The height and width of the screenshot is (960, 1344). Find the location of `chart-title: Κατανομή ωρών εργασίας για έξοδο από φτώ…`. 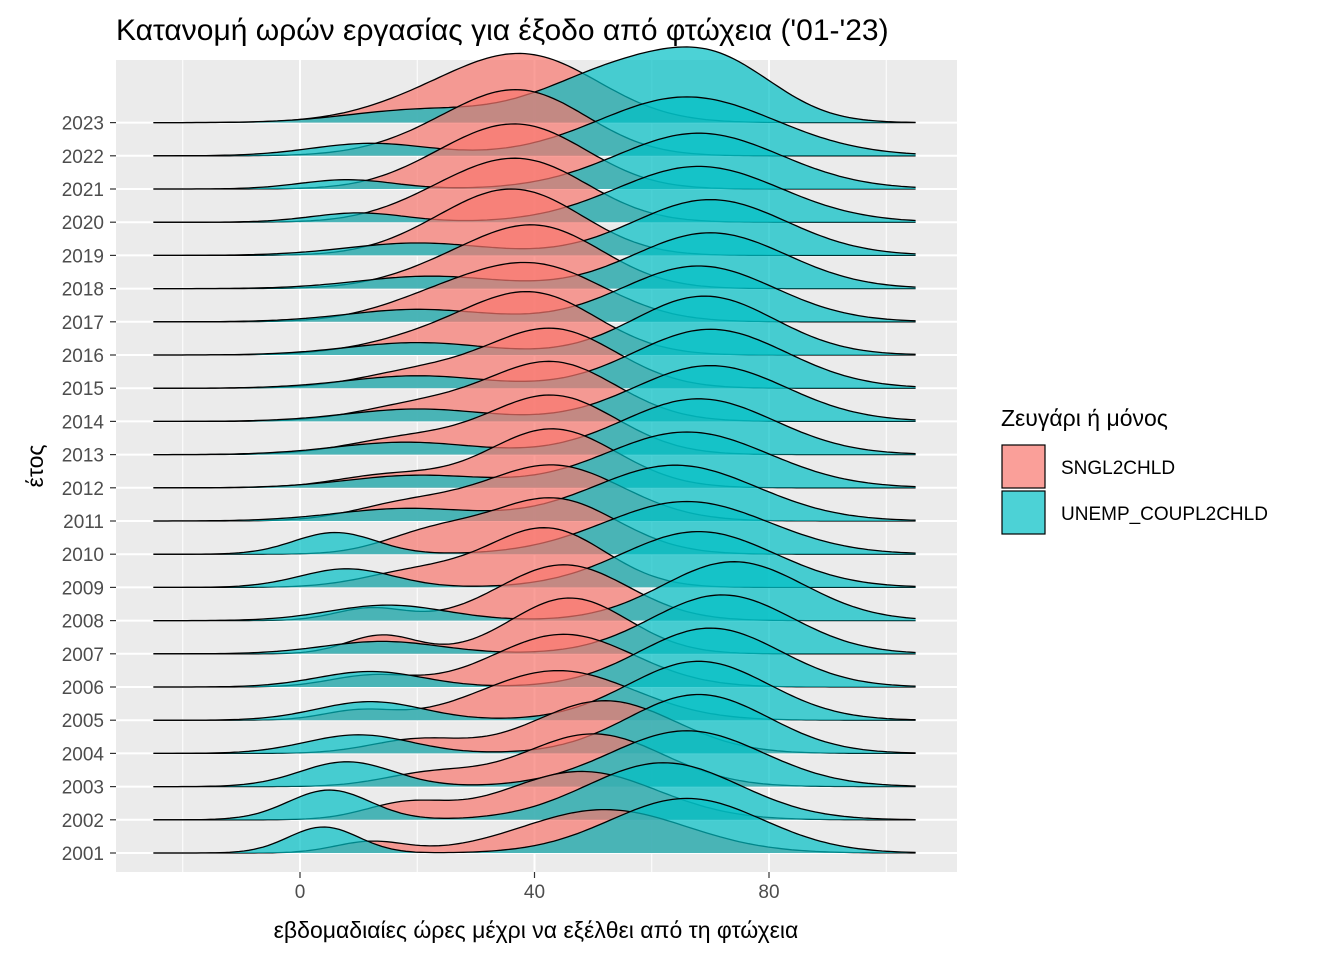

chart-title: Κατανομή ωρών εργασίας για έξοδο από φτώ… is located at coordinates (502, 30).